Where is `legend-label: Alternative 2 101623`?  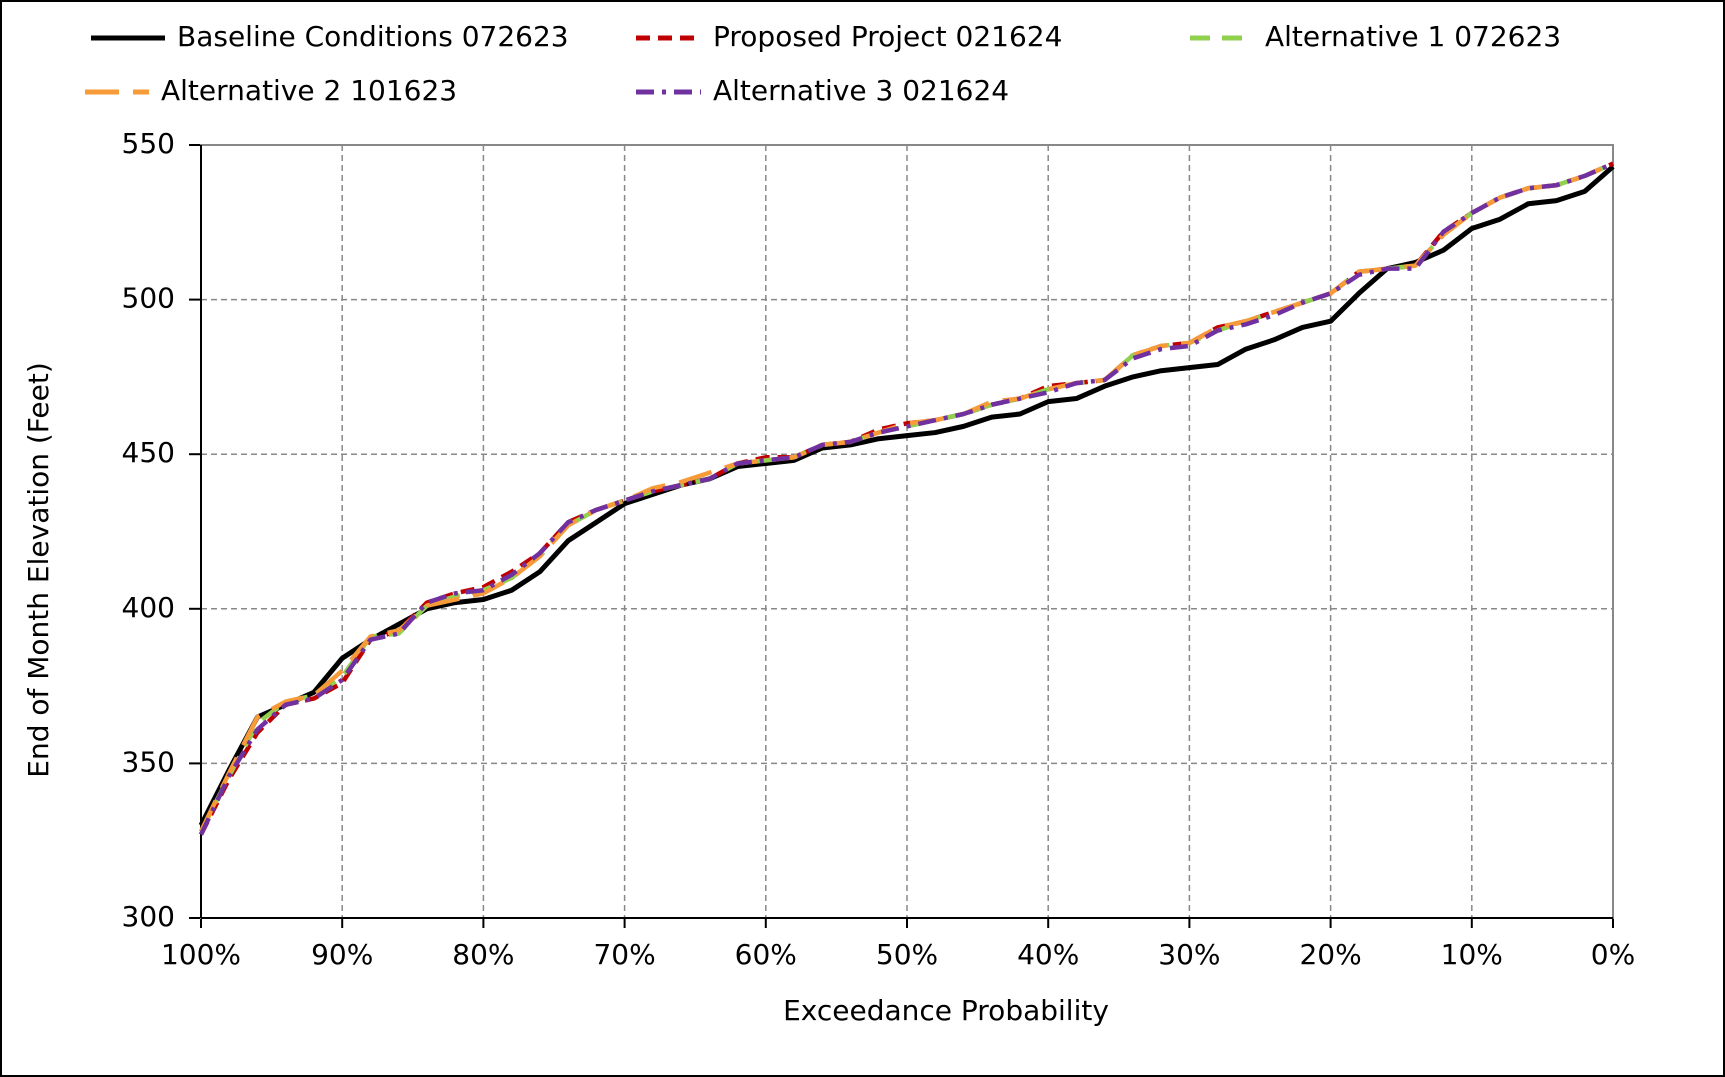 legend-label: Alternative 2 101623 is located at coordinates (309, 90).